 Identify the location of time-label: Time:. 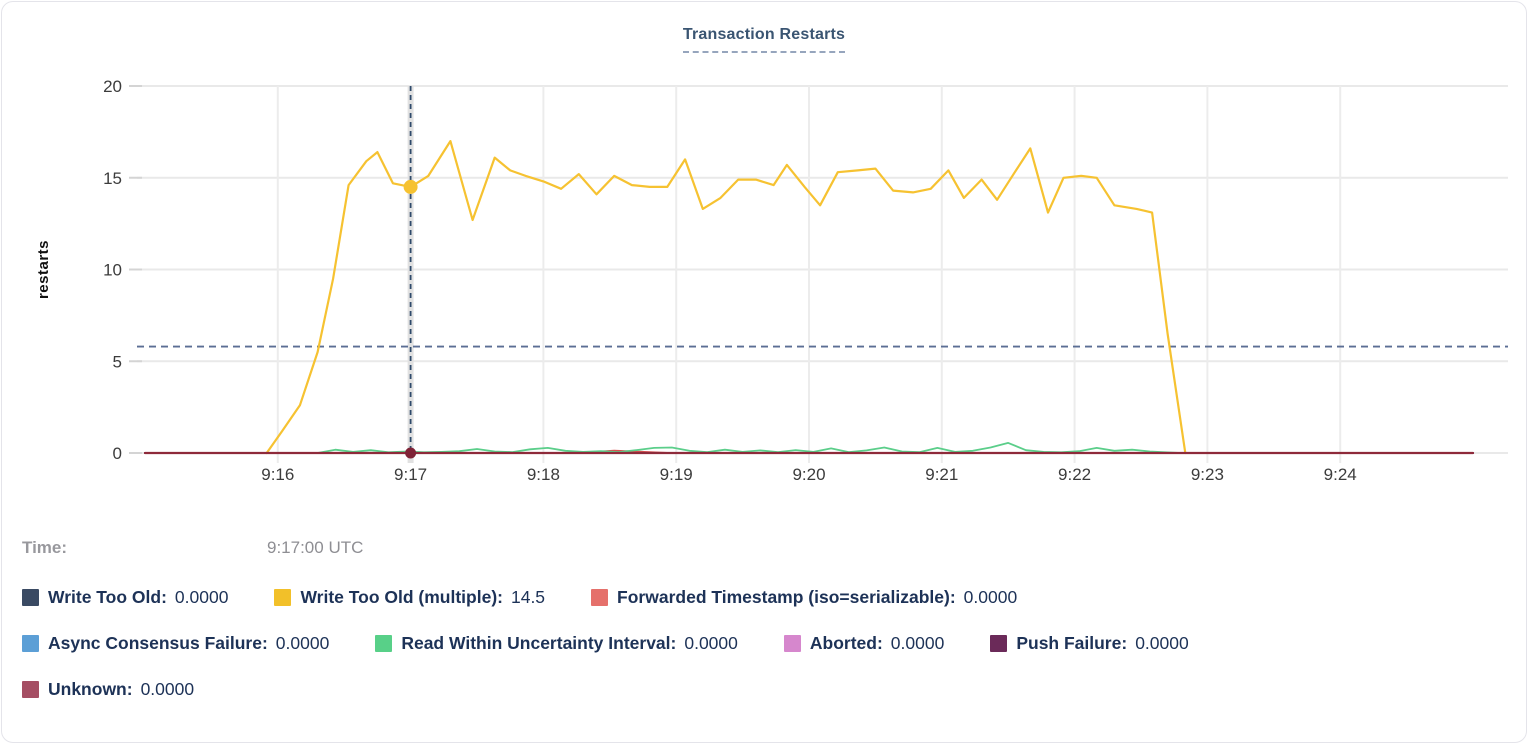
(45, 547).